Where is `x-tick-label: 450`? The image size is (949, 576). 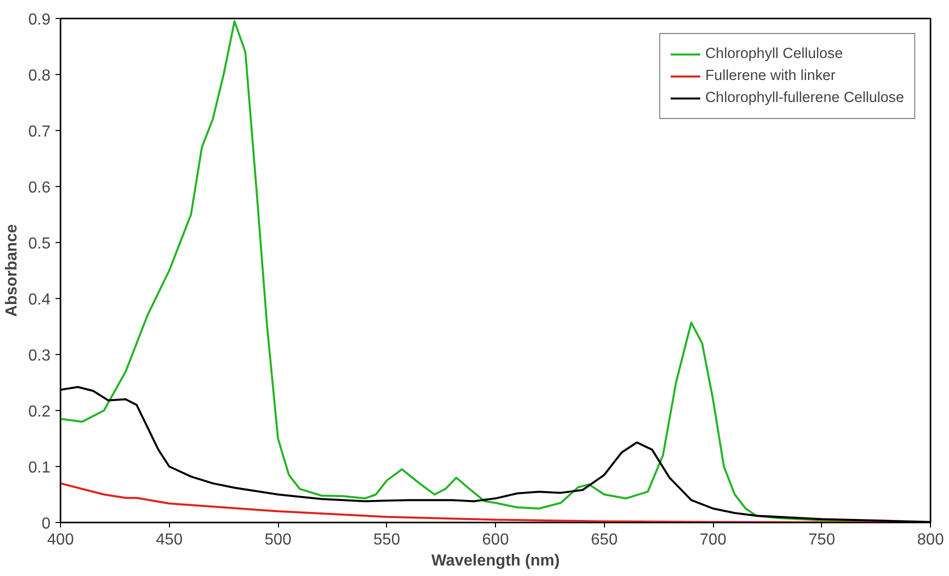 x-tick-label: 450 is located at coordinates (169, 540).